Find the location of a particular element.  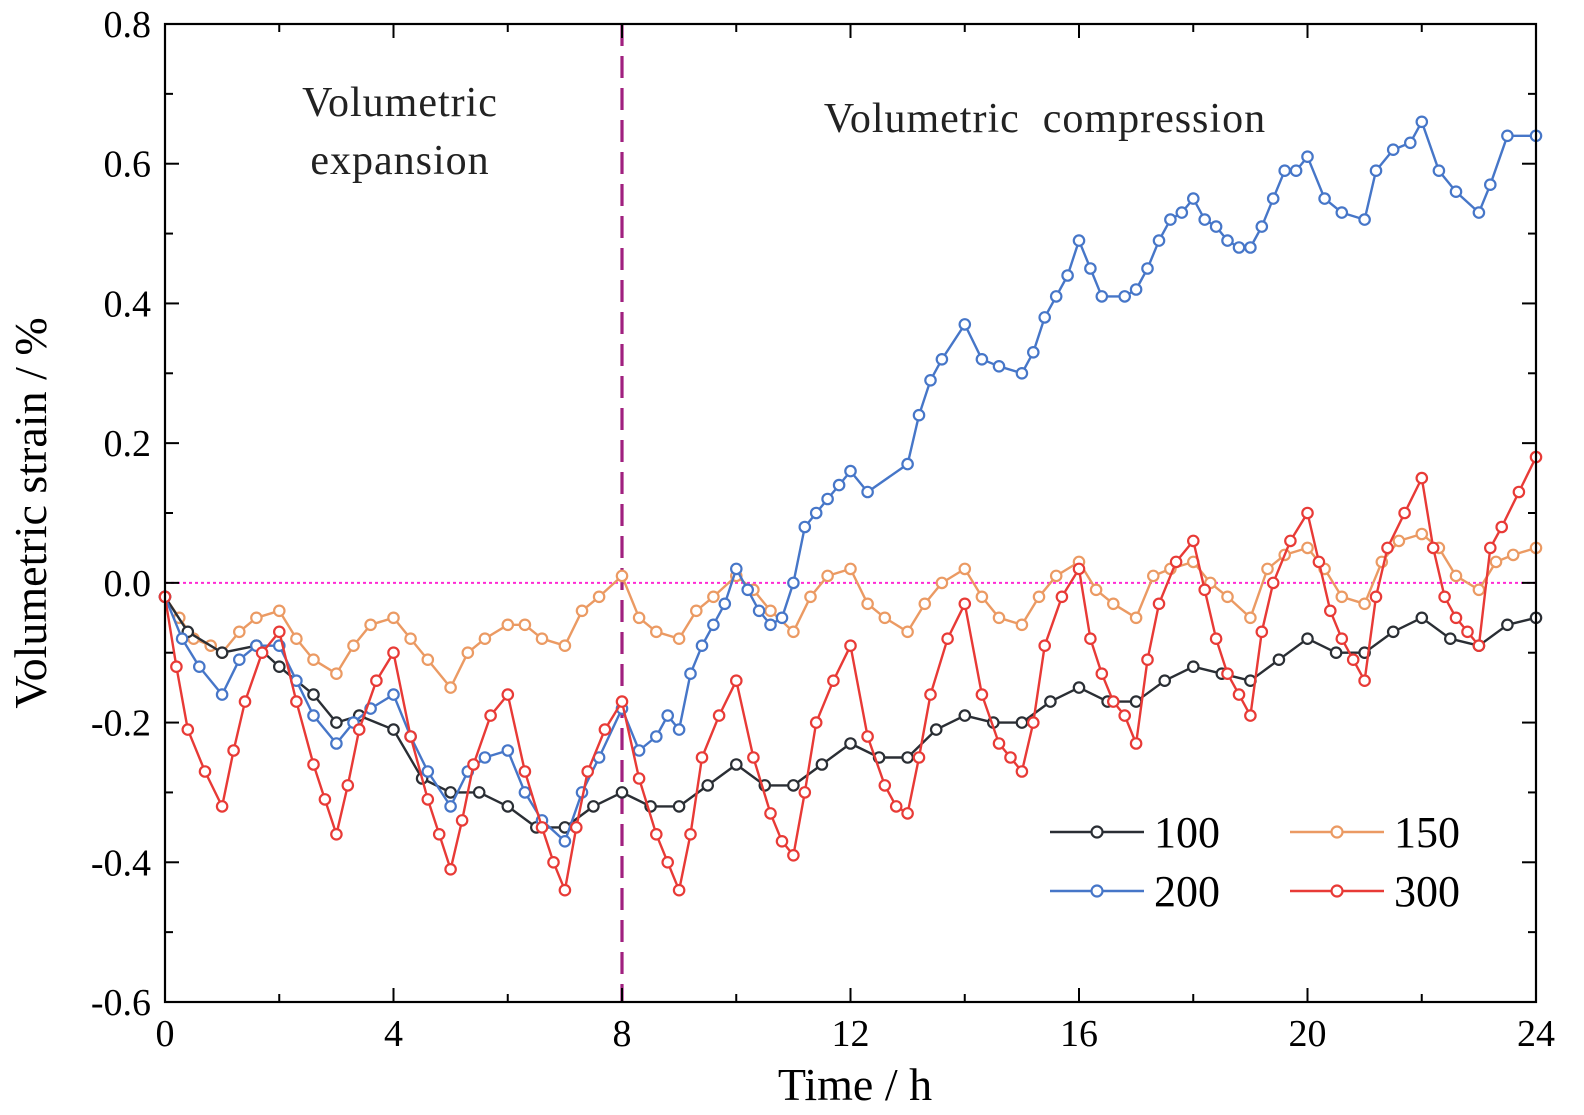

legend-label-150: 150 is located at coordinates (1427, 832).